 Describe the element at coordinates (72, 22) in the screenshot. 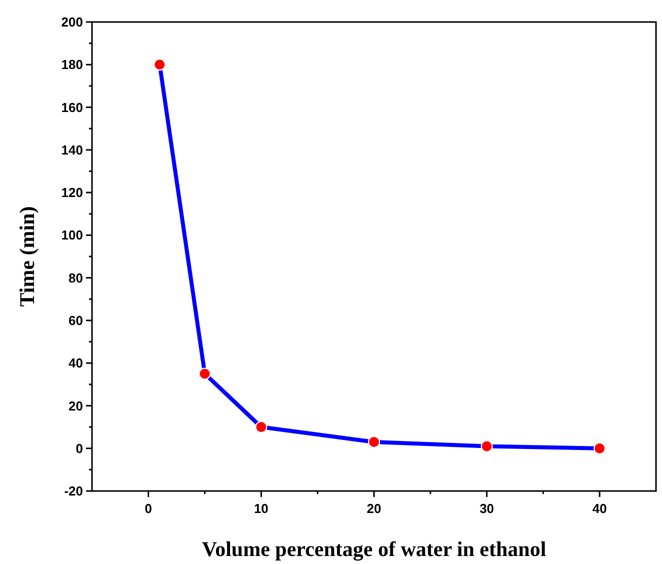

I see `y-tick-label: 200` at that location.